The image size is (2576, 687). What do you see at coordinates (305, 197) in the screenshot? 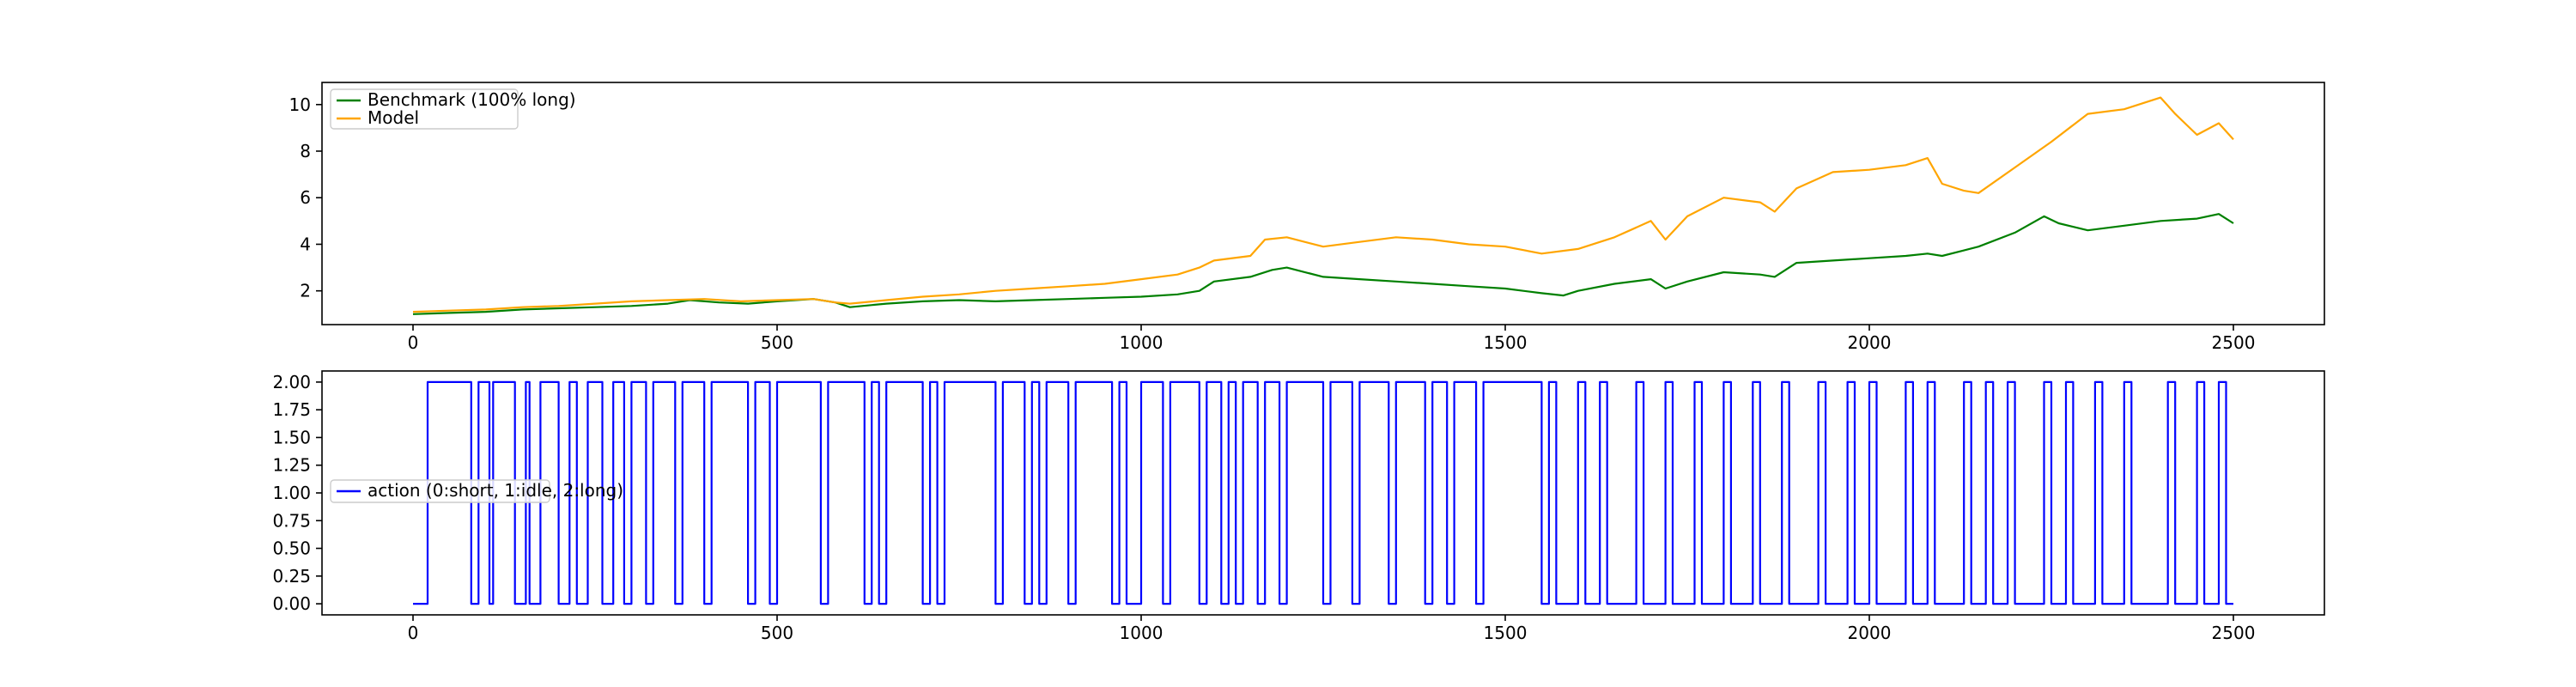
I see `y-tick-label: 6` at bounding box center [305, 197].